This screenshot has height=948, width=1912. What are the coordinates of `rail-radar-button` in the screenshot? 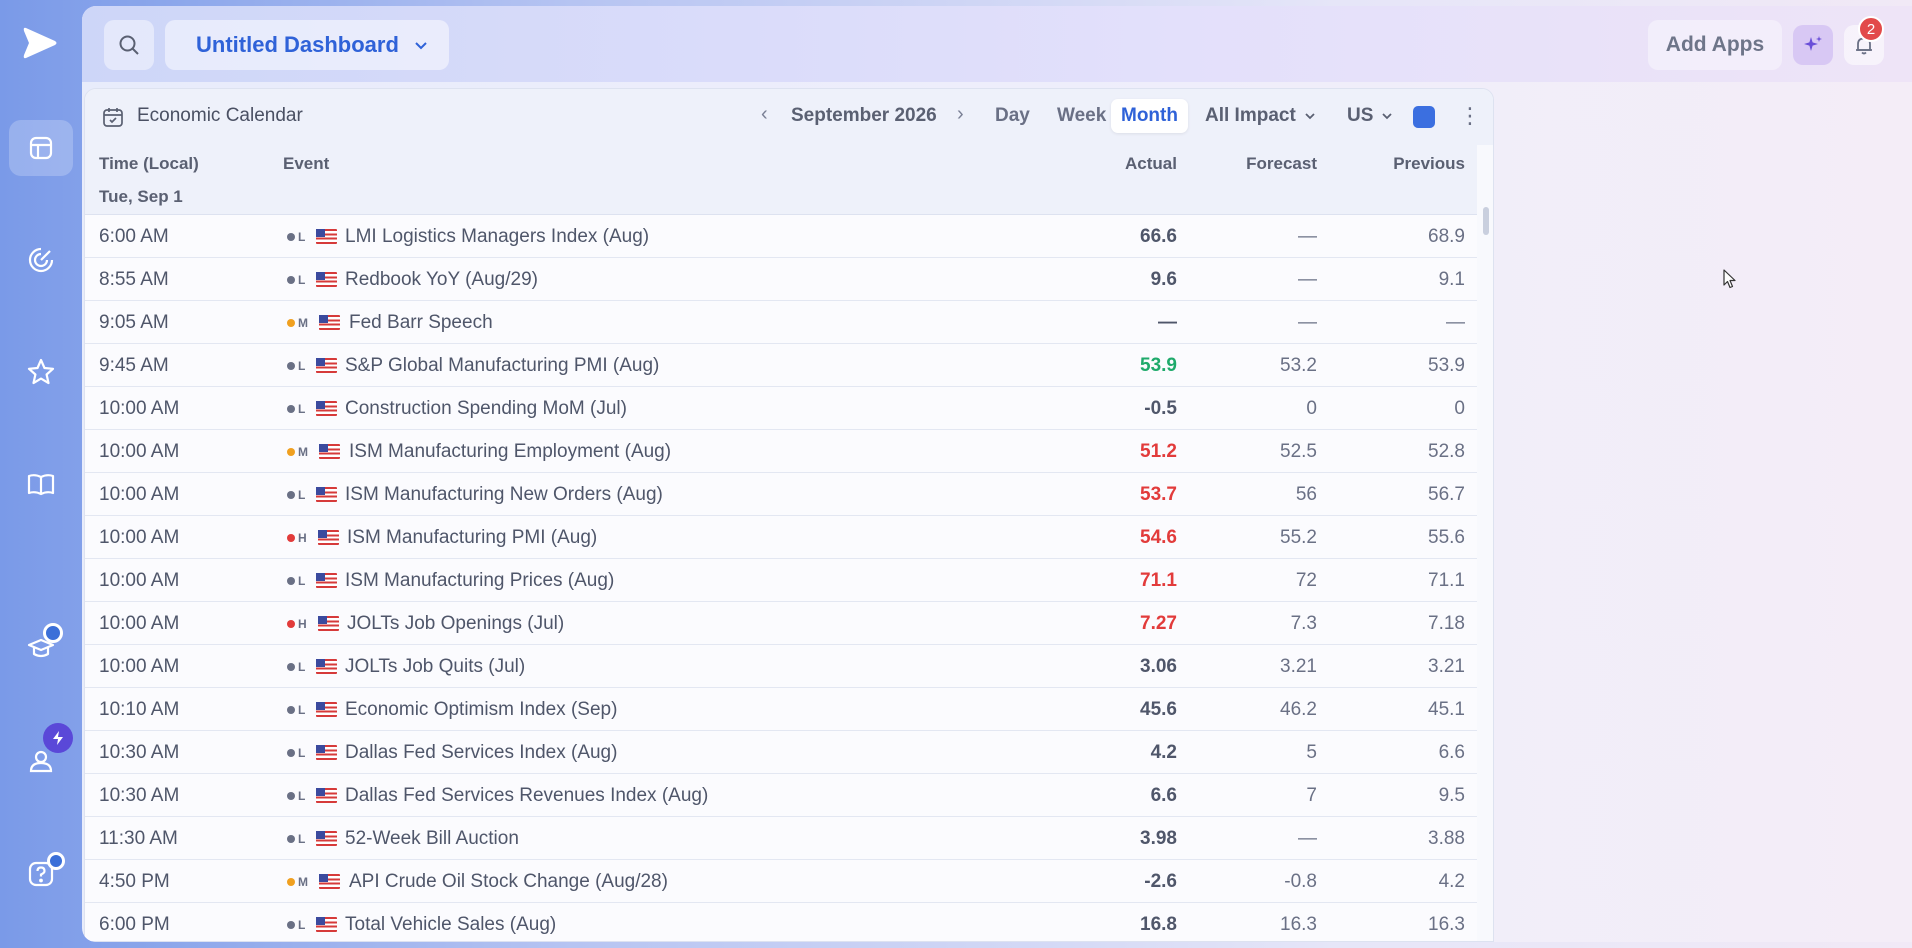 It's located at (41, 260).